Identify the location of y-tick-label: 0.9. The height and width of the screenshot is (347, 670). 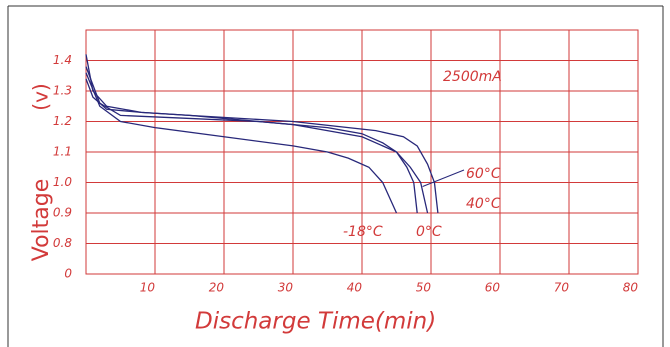
(62, 213).